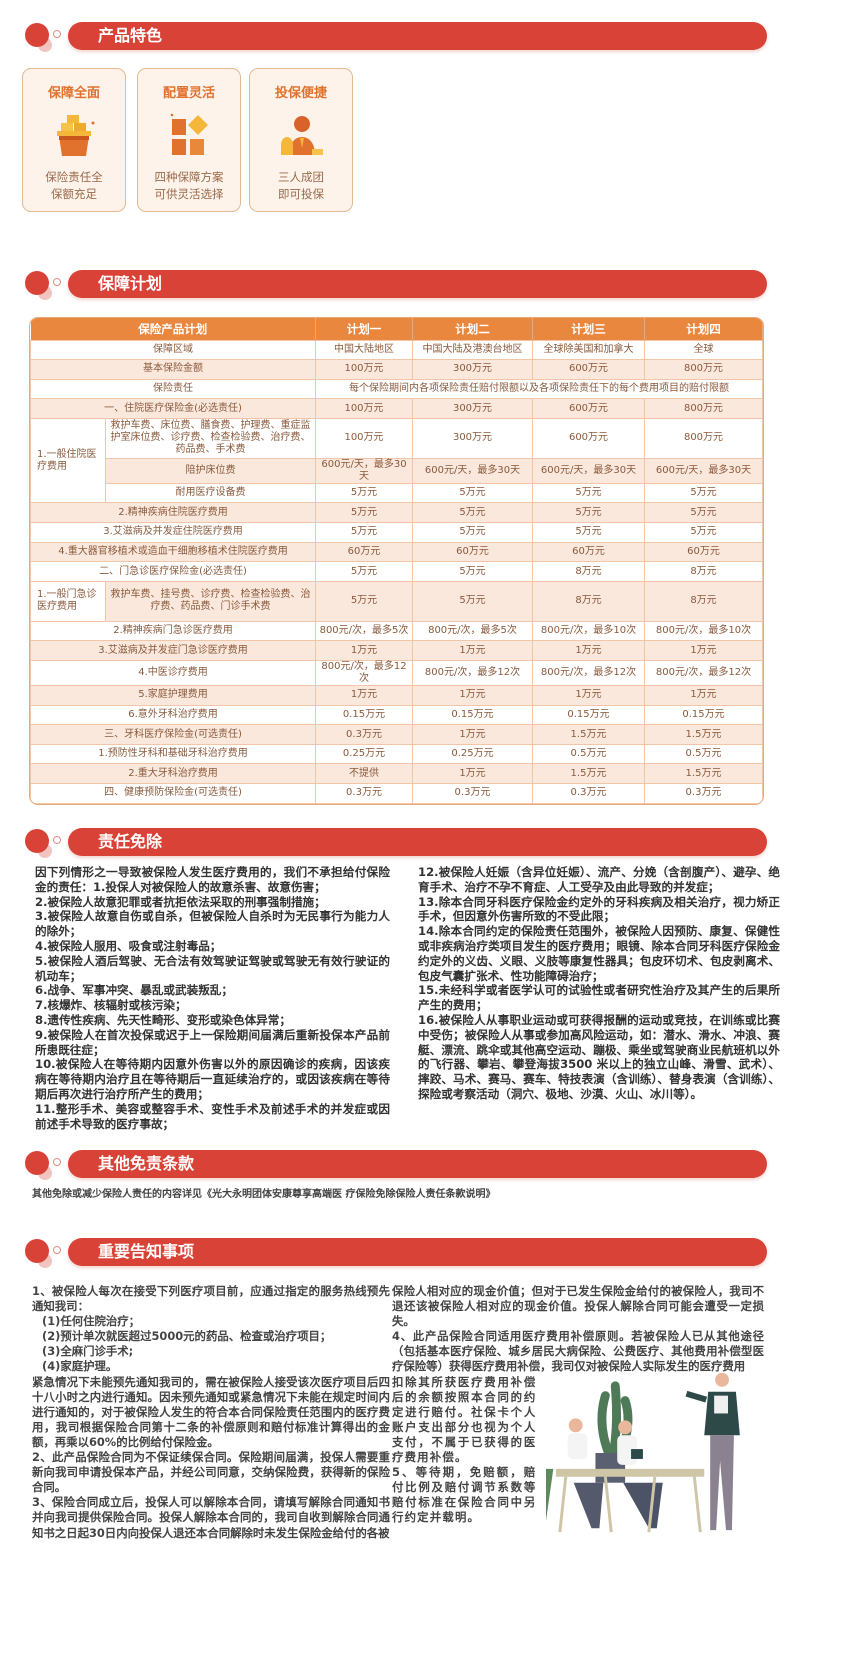 The width and height of the screenshot is (845, 1665). What do you see at coordinates (173, 408) in the screenshot?
I see `row-label-cell: 一、住院医疗保险金(必选责任)` at bounding box center [173, 408].